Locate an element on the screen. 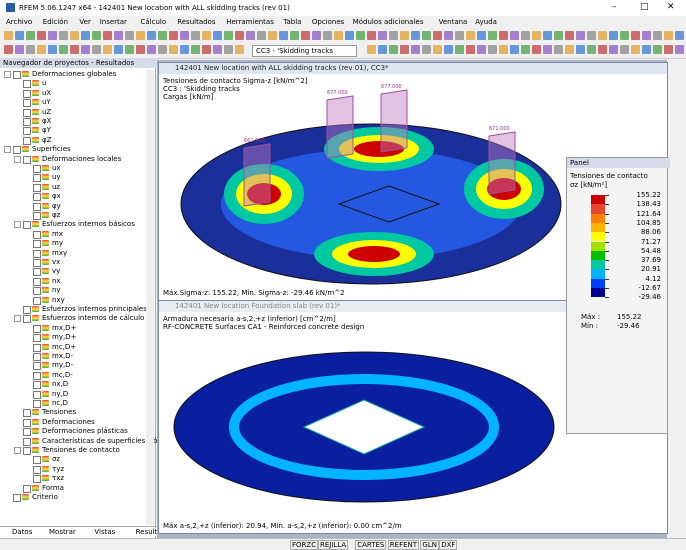 This screenshot has width=686, height=550. tree-item: nc,D is located at coordinates (72, 403).